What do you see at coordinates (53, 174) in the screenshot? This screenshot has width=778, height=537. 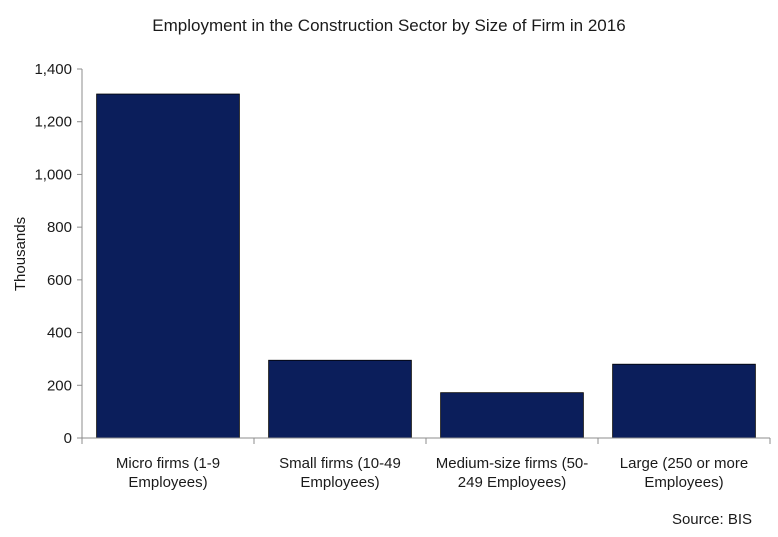 I see `y-tick-label: 1,000` at bounding box center [53, 174].